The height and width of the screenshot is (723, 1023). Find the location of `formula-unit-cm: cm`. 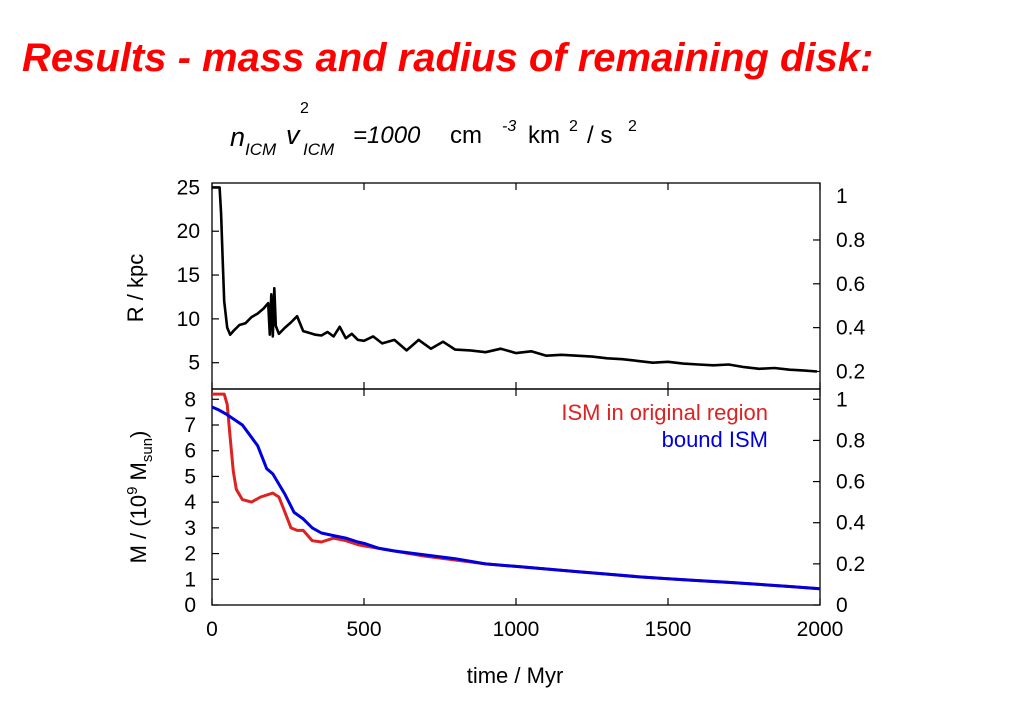

formula-unit-cm: cm is located at coordinates (466, 135).